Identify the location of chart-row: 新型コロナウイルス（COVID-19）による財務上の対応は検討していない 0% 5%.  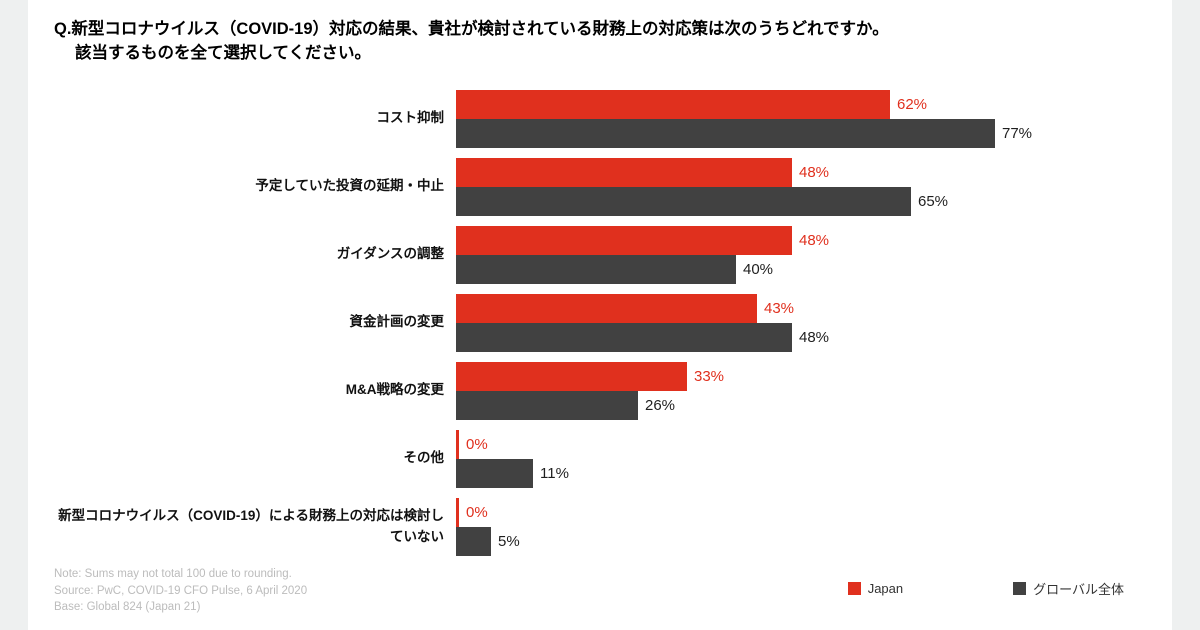
(605, 526).